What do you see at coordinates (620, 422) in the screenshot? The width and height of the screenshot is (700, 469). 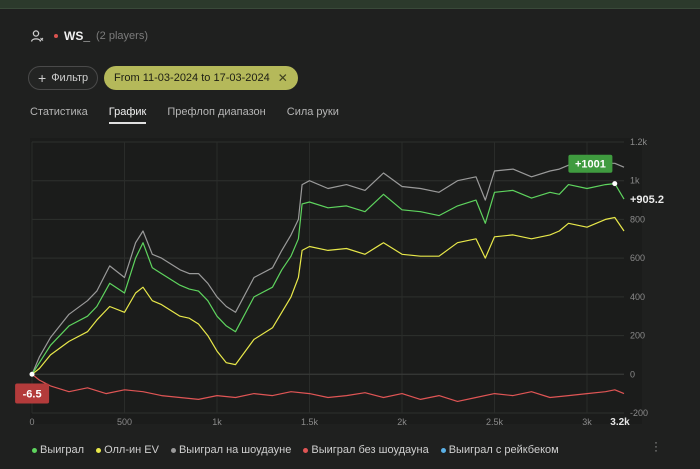 I see `x-last-label: 3.2k` at bounding box center [620, 422].